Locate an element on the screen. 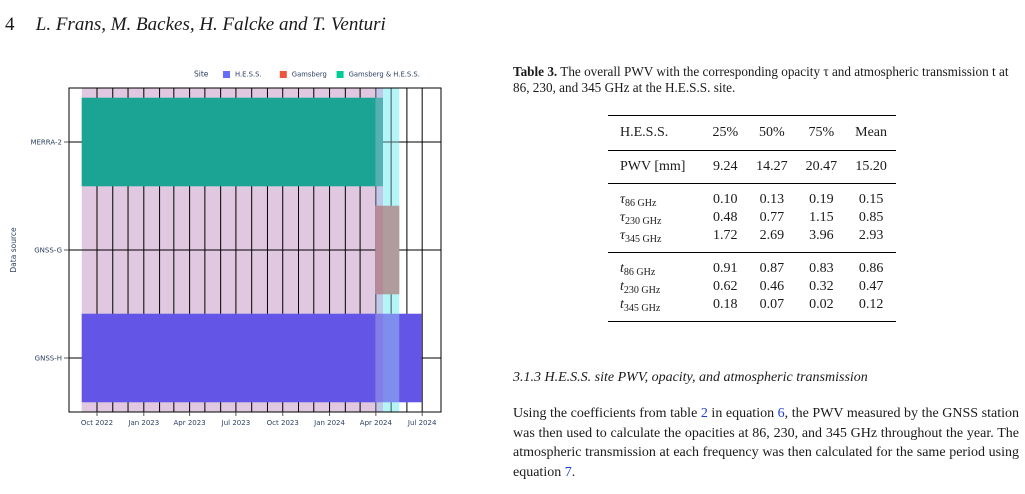 Image resolution: width=1025 pixels, height=494 pixels. legend-title: Site is located at coordinates (201, 74).